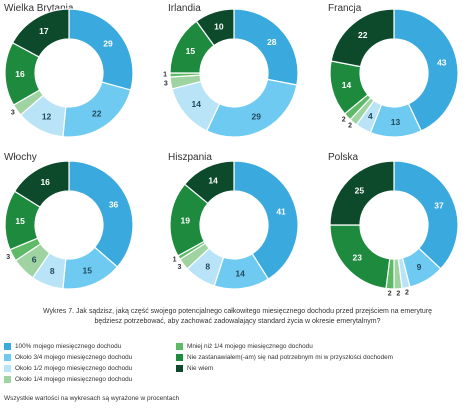 Image resolution: width=465 pixels, height=409 pixels. What do you see at coordinates (419, 267) in the screenshot?
I see `data-label: 9` at bounding box center [419, 267].